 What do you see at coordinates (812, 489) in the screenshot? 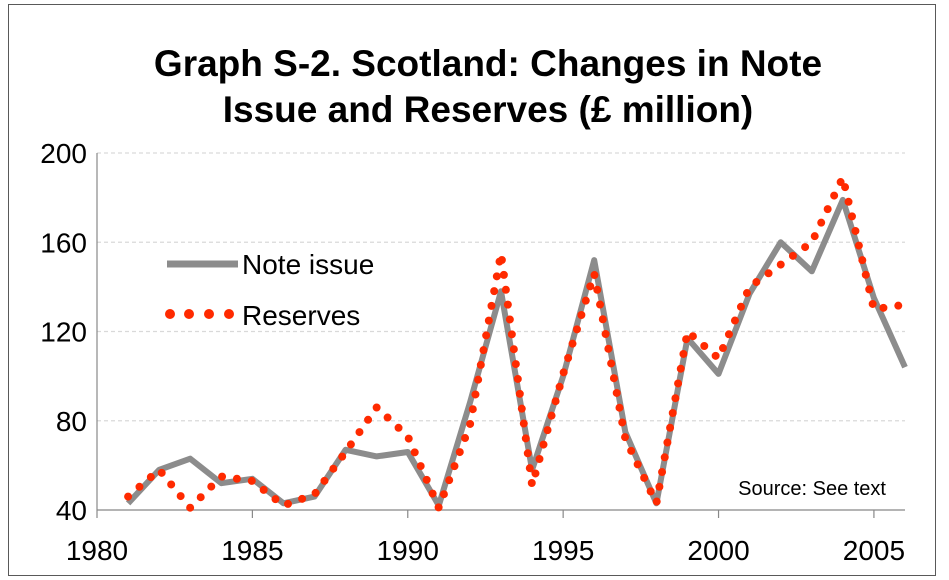
I see `source-note: Source: See text` at bounding box center [812, 489].